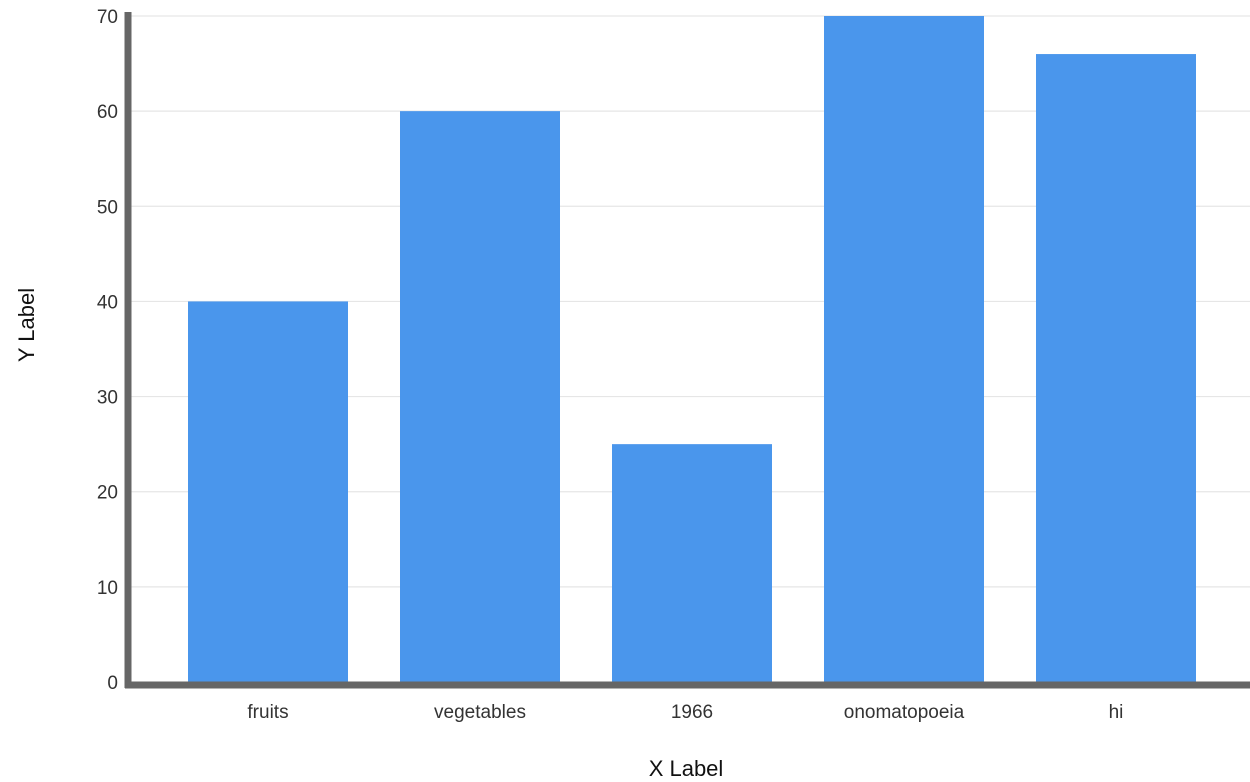 This screenshot has width=1250, height=782. What do you see at coordinates (904, 712) in the screenshot?
I see `x-tick-label: onomatopoeia` at bounding box center [904, 712].